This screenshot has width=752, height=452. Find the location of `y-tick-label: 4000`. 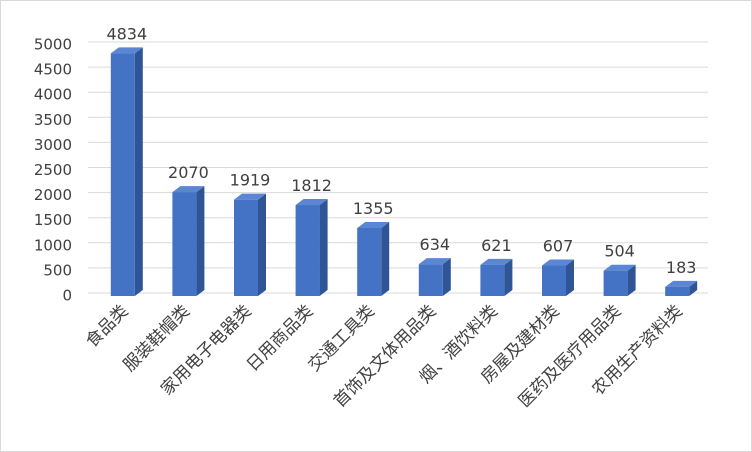

y-tick-label: 4000 is located at coordinates (53, 95).